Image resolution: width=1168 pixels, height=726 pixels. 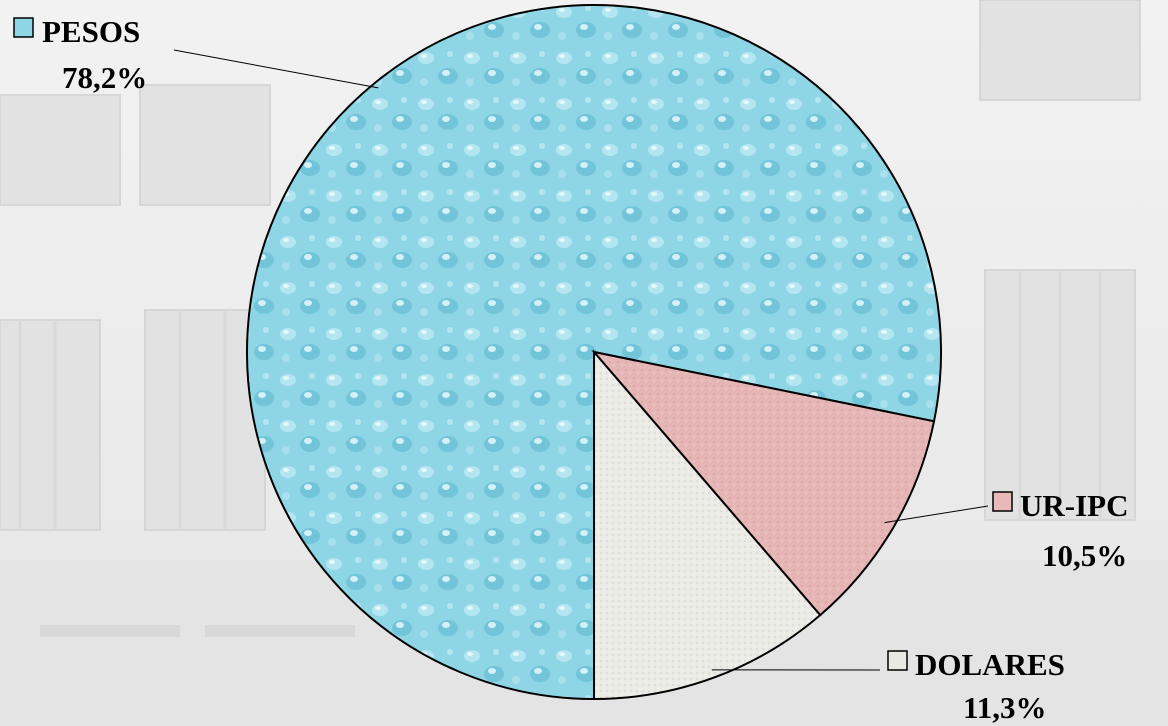 What do you see at coordinates (1084, 555) in the screenshot?
I see `slice-value-ur-ipc: 10,5%` at bounding box center [1084, 555].